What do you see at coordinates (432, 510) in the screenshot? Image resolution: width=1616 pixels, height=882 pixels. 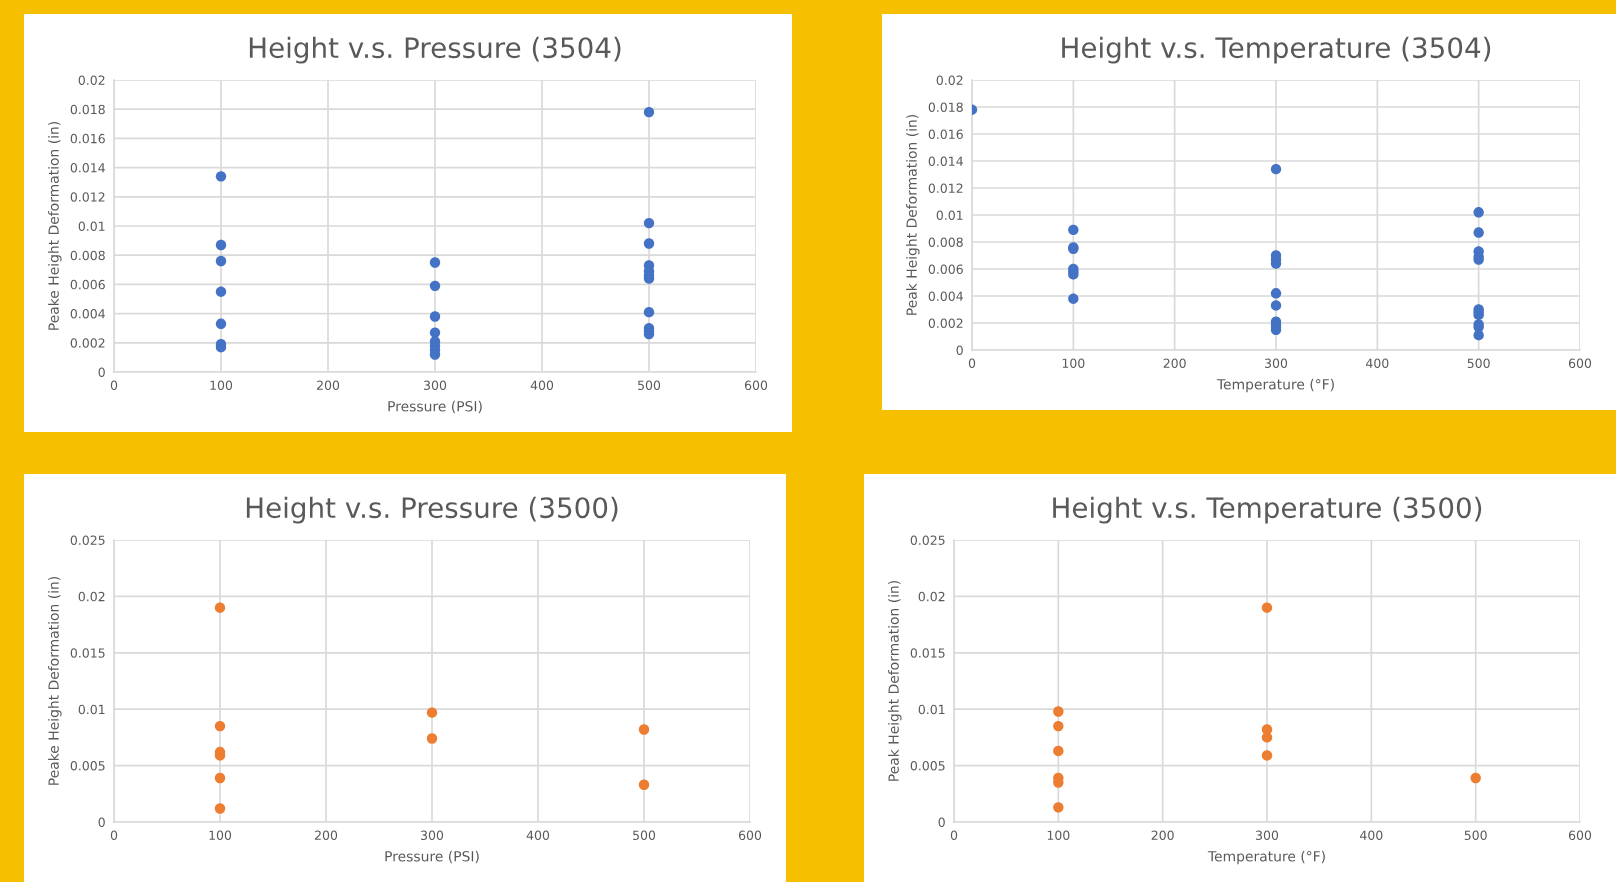 I see `chart-title: Height v.s. Pressure (3500)` at bounding box center [432, 510].